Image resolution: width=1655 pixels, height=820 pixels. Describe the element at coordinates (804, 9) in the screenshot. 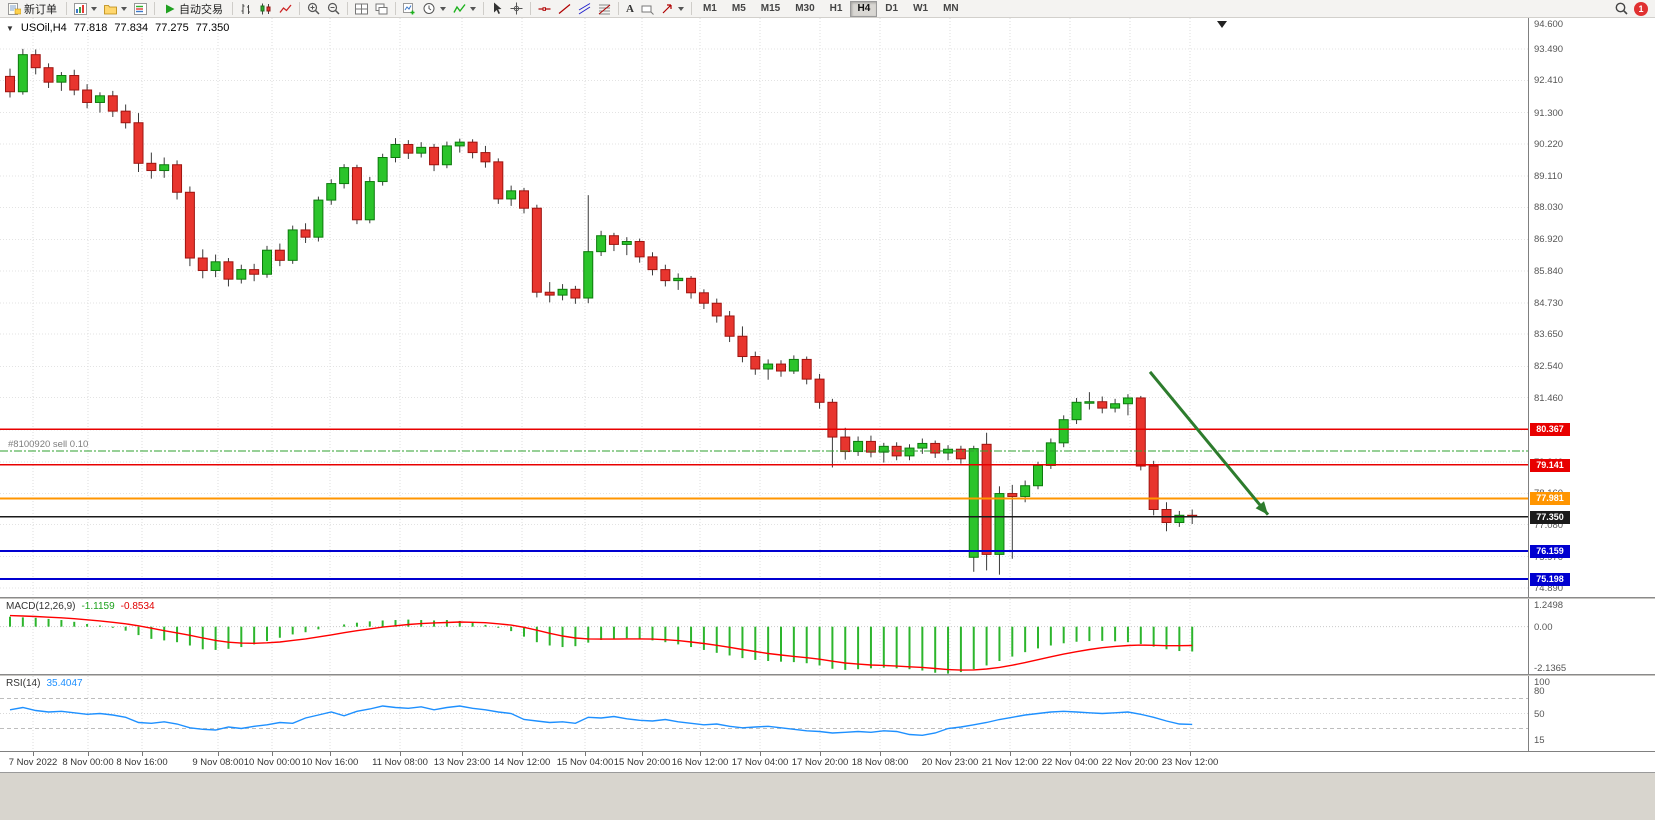

I see `timeframe-m30-button: M30` at that location.